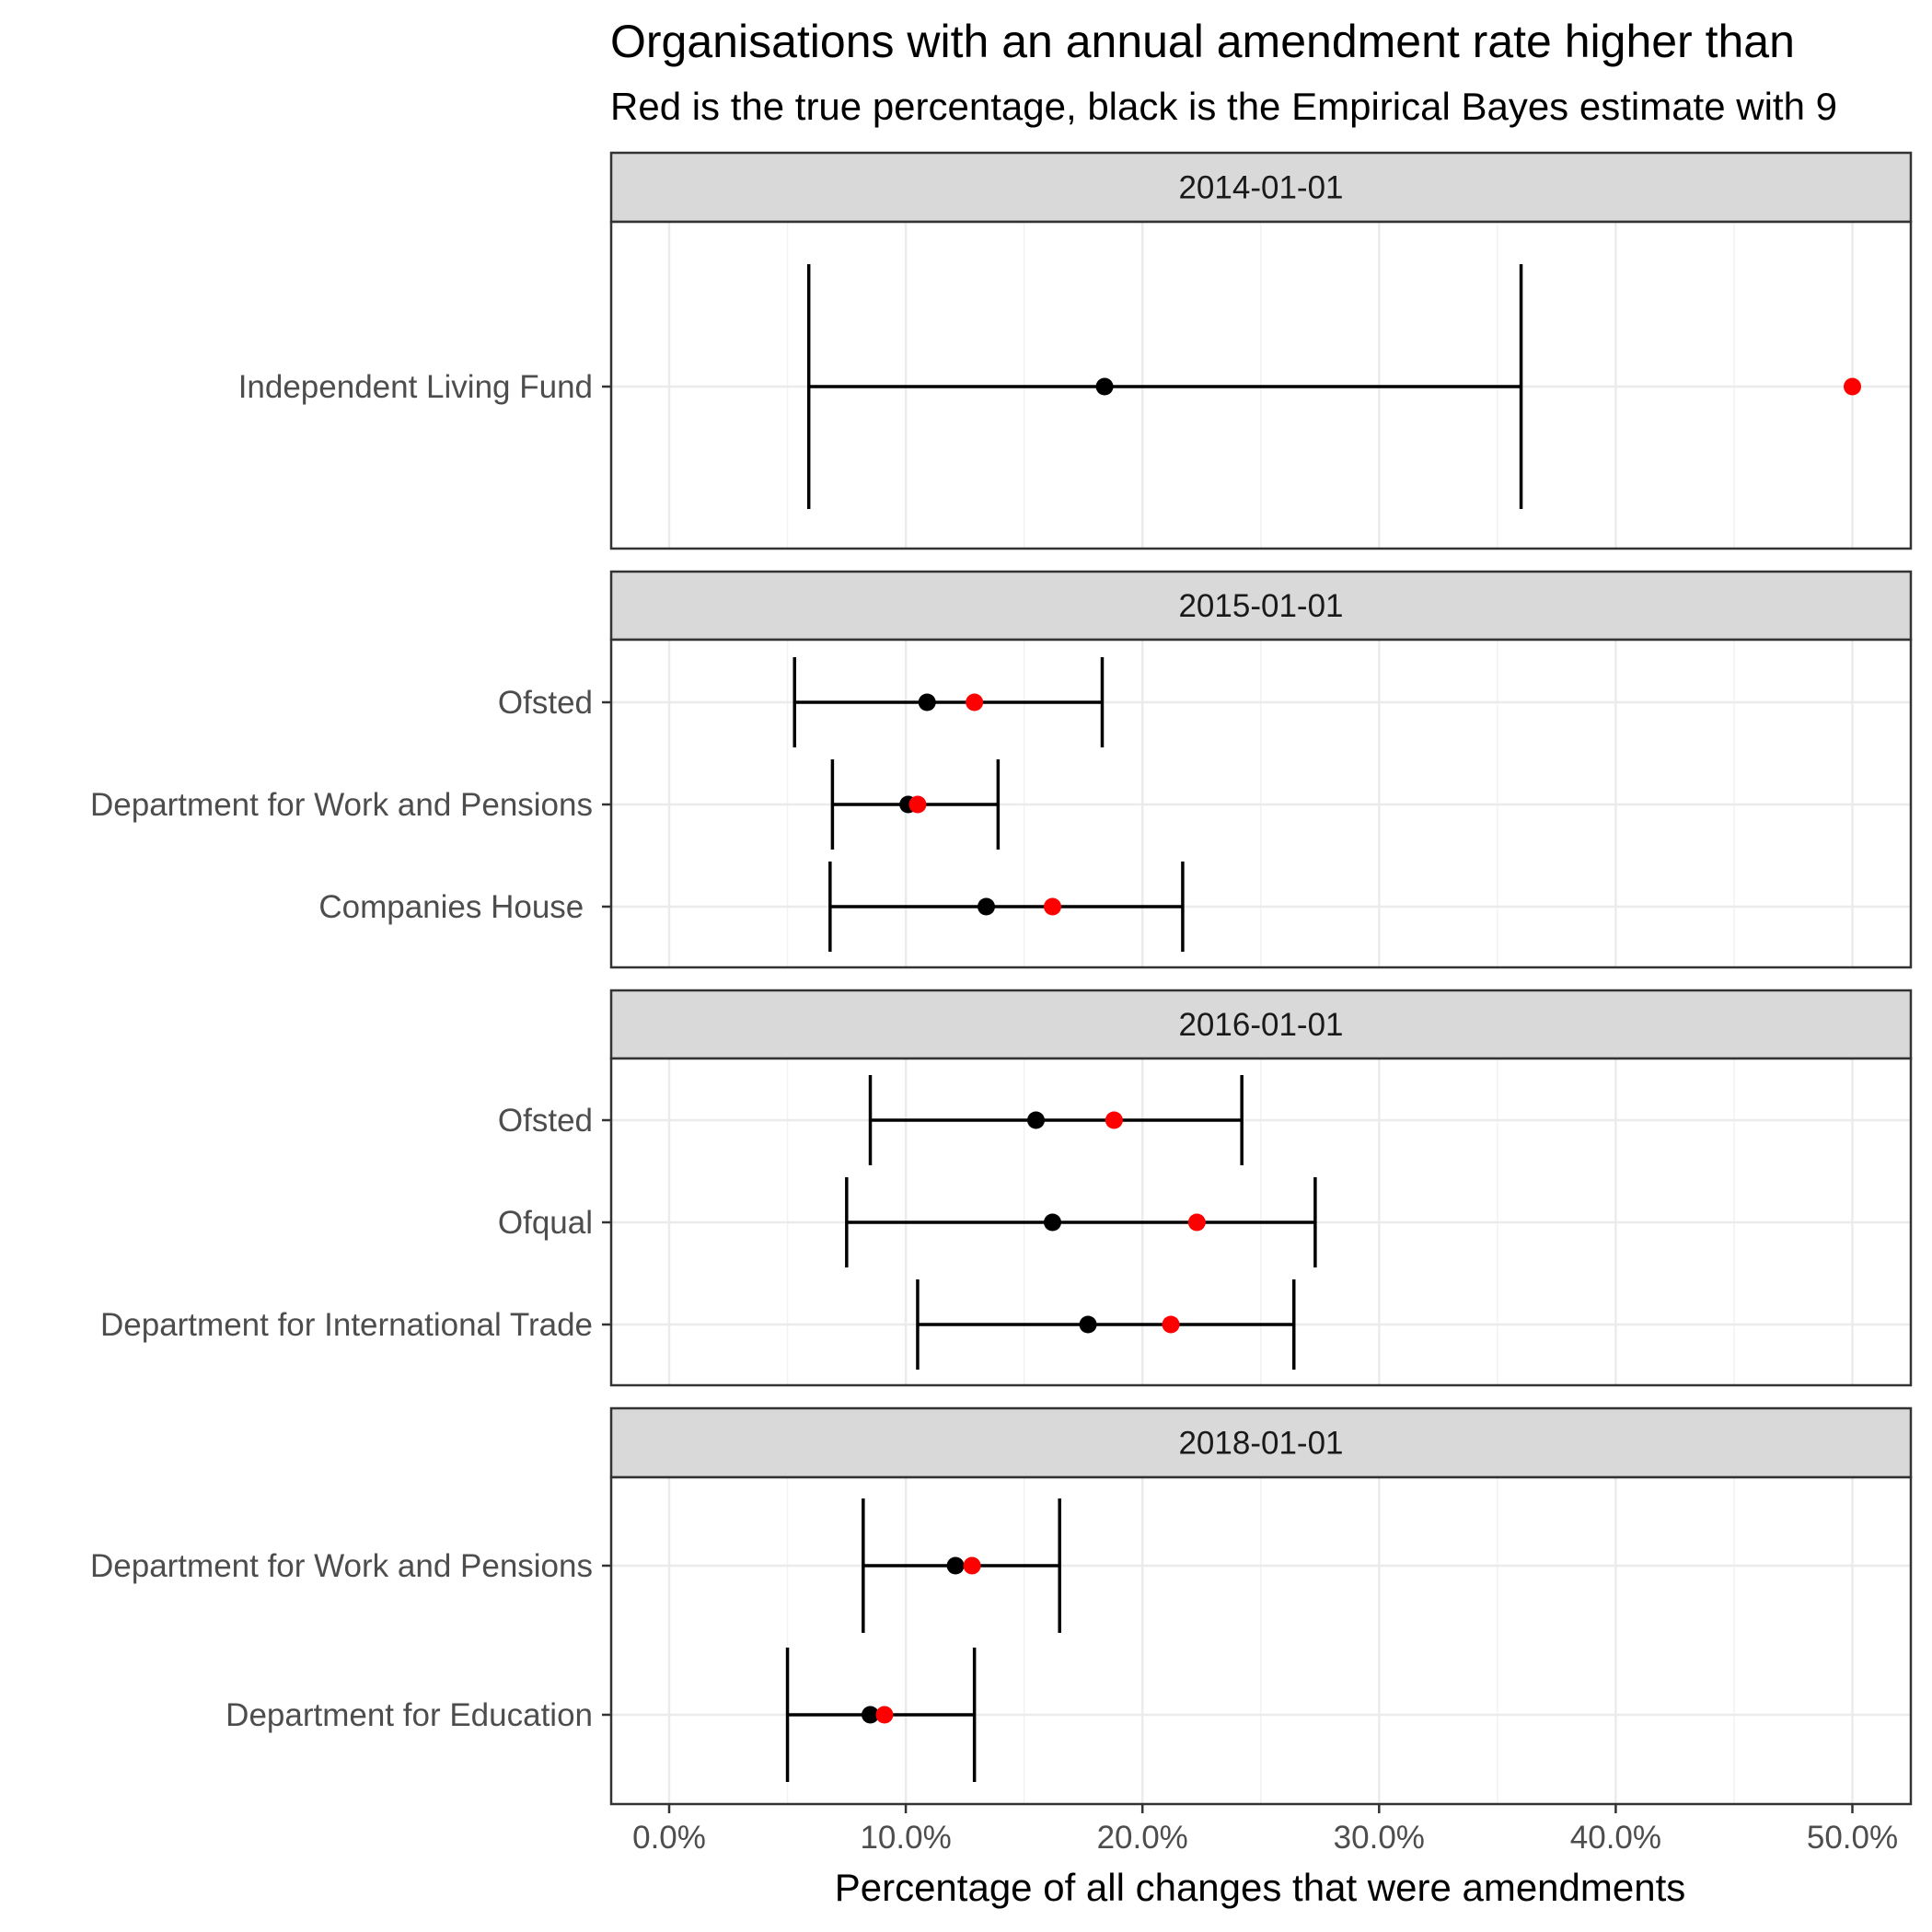  Describe the element at coordinates (1265, 1830) in the screenshot. I see `x-axis: 0.0% 10.0% 20.0% 30.0% 40.0% 50.0%` at that location.